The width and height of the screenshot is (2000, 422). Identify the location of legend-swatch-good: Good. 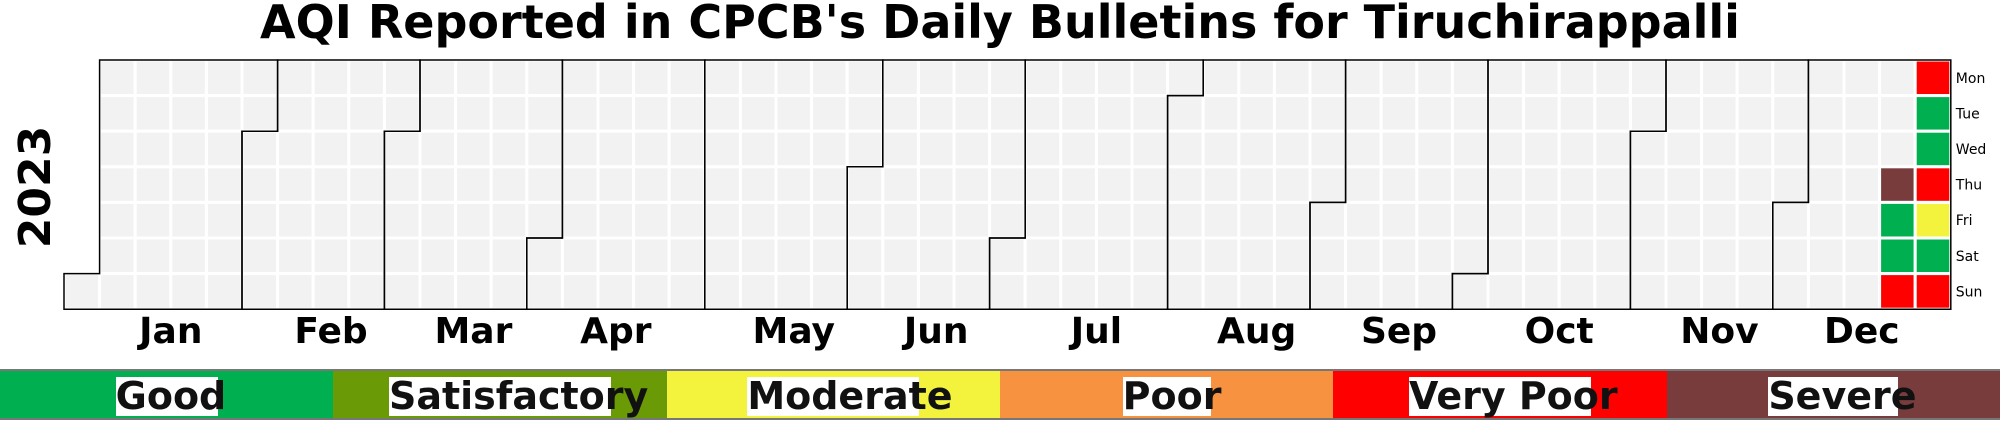
(167, 394).